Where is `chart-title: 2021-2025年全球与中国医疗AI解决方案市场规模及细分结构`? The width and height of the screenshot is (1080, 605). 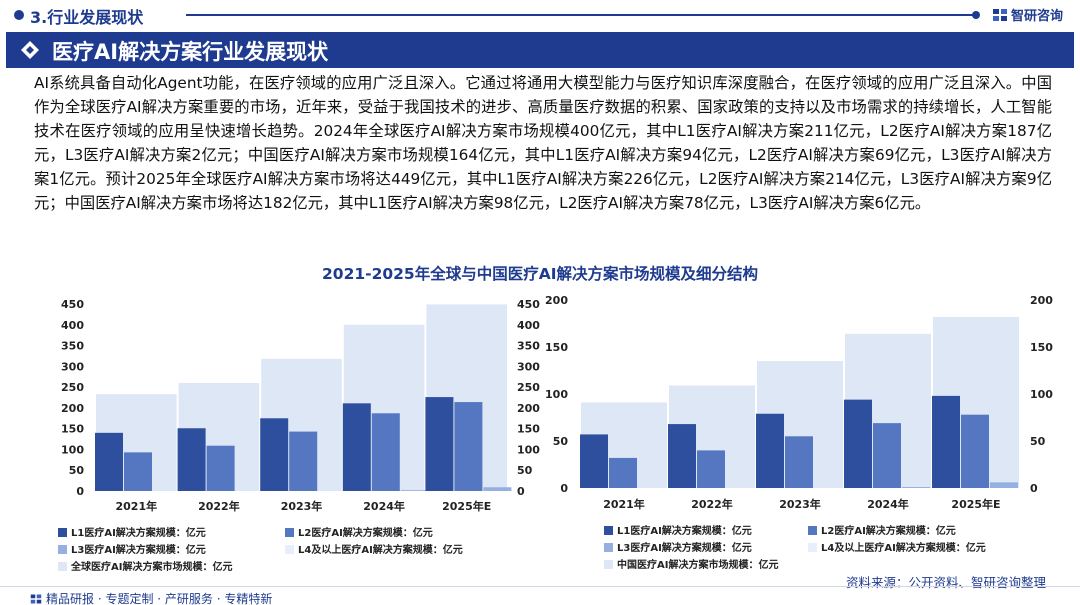 chart-title: 2021-2025年全球与中国医疗AI解决方案市场规模及细分结构 is located at coordinates (540, 274).